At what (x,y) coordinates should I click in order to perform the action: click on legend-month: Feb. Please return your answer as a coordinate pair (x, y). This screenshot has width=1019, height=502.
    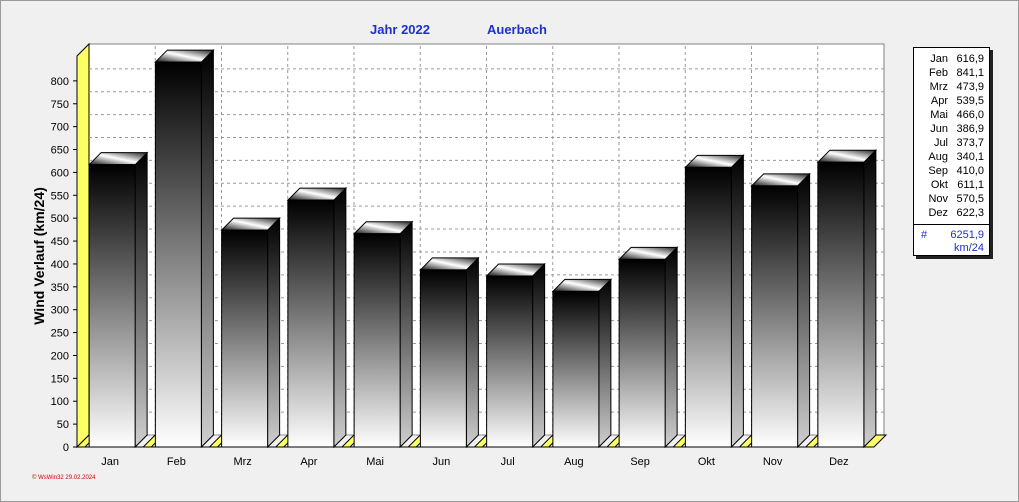
    Looking at the image, I should click on (938, 73).